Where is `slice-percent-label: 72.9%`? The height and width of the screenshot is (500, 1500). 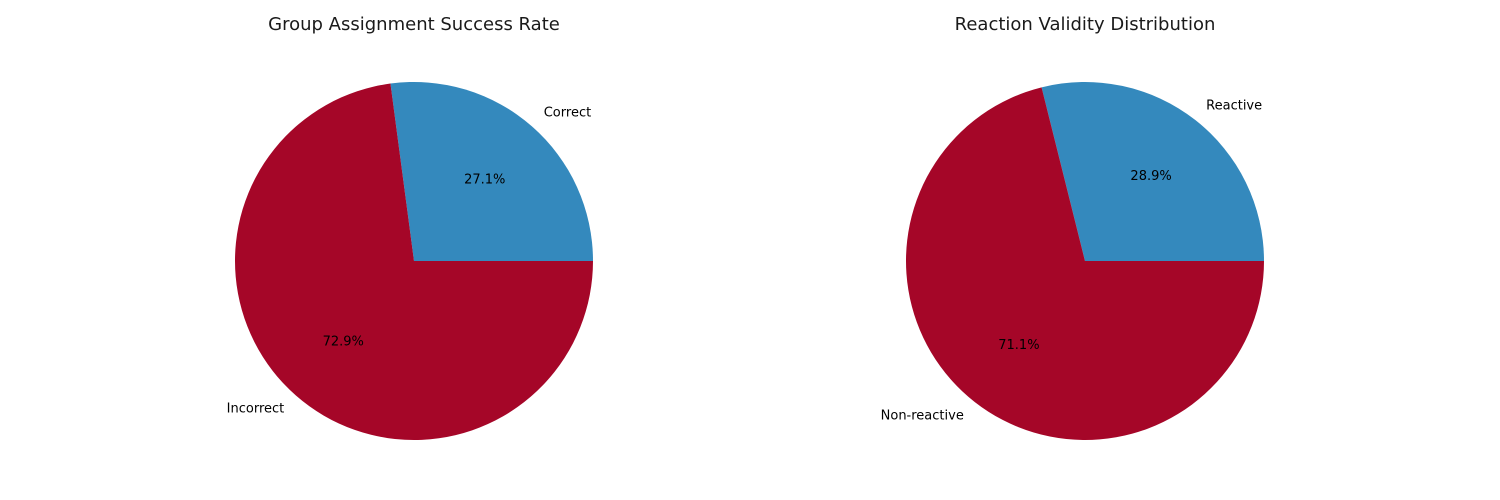 slice-percent-label: 72.9% is located at coordinates (343, 341).